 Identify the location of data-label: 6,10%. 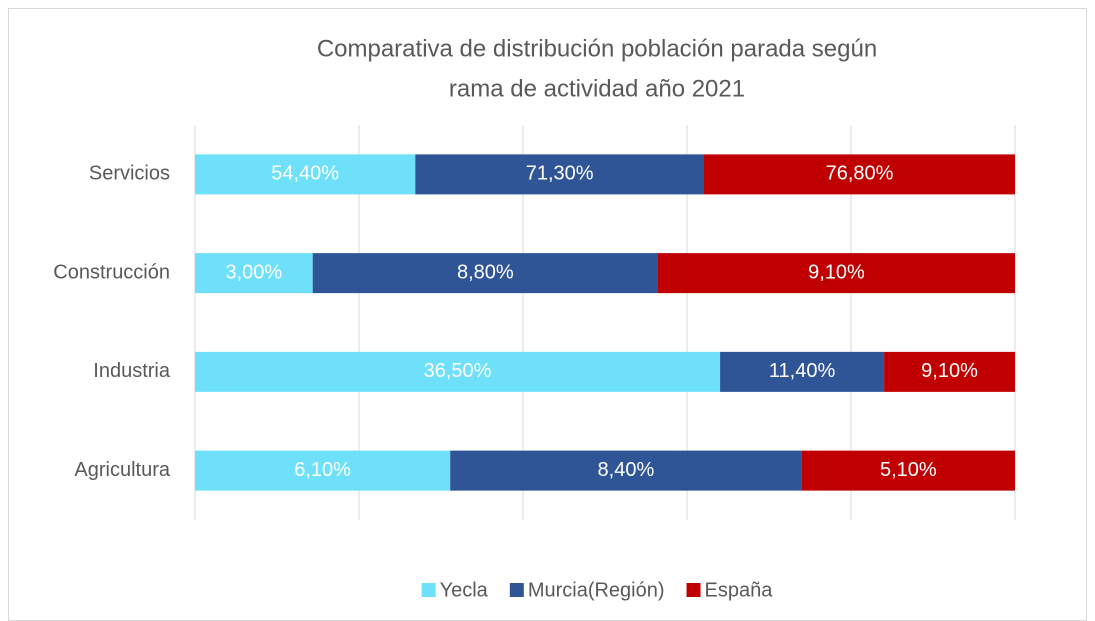
(322, 470).